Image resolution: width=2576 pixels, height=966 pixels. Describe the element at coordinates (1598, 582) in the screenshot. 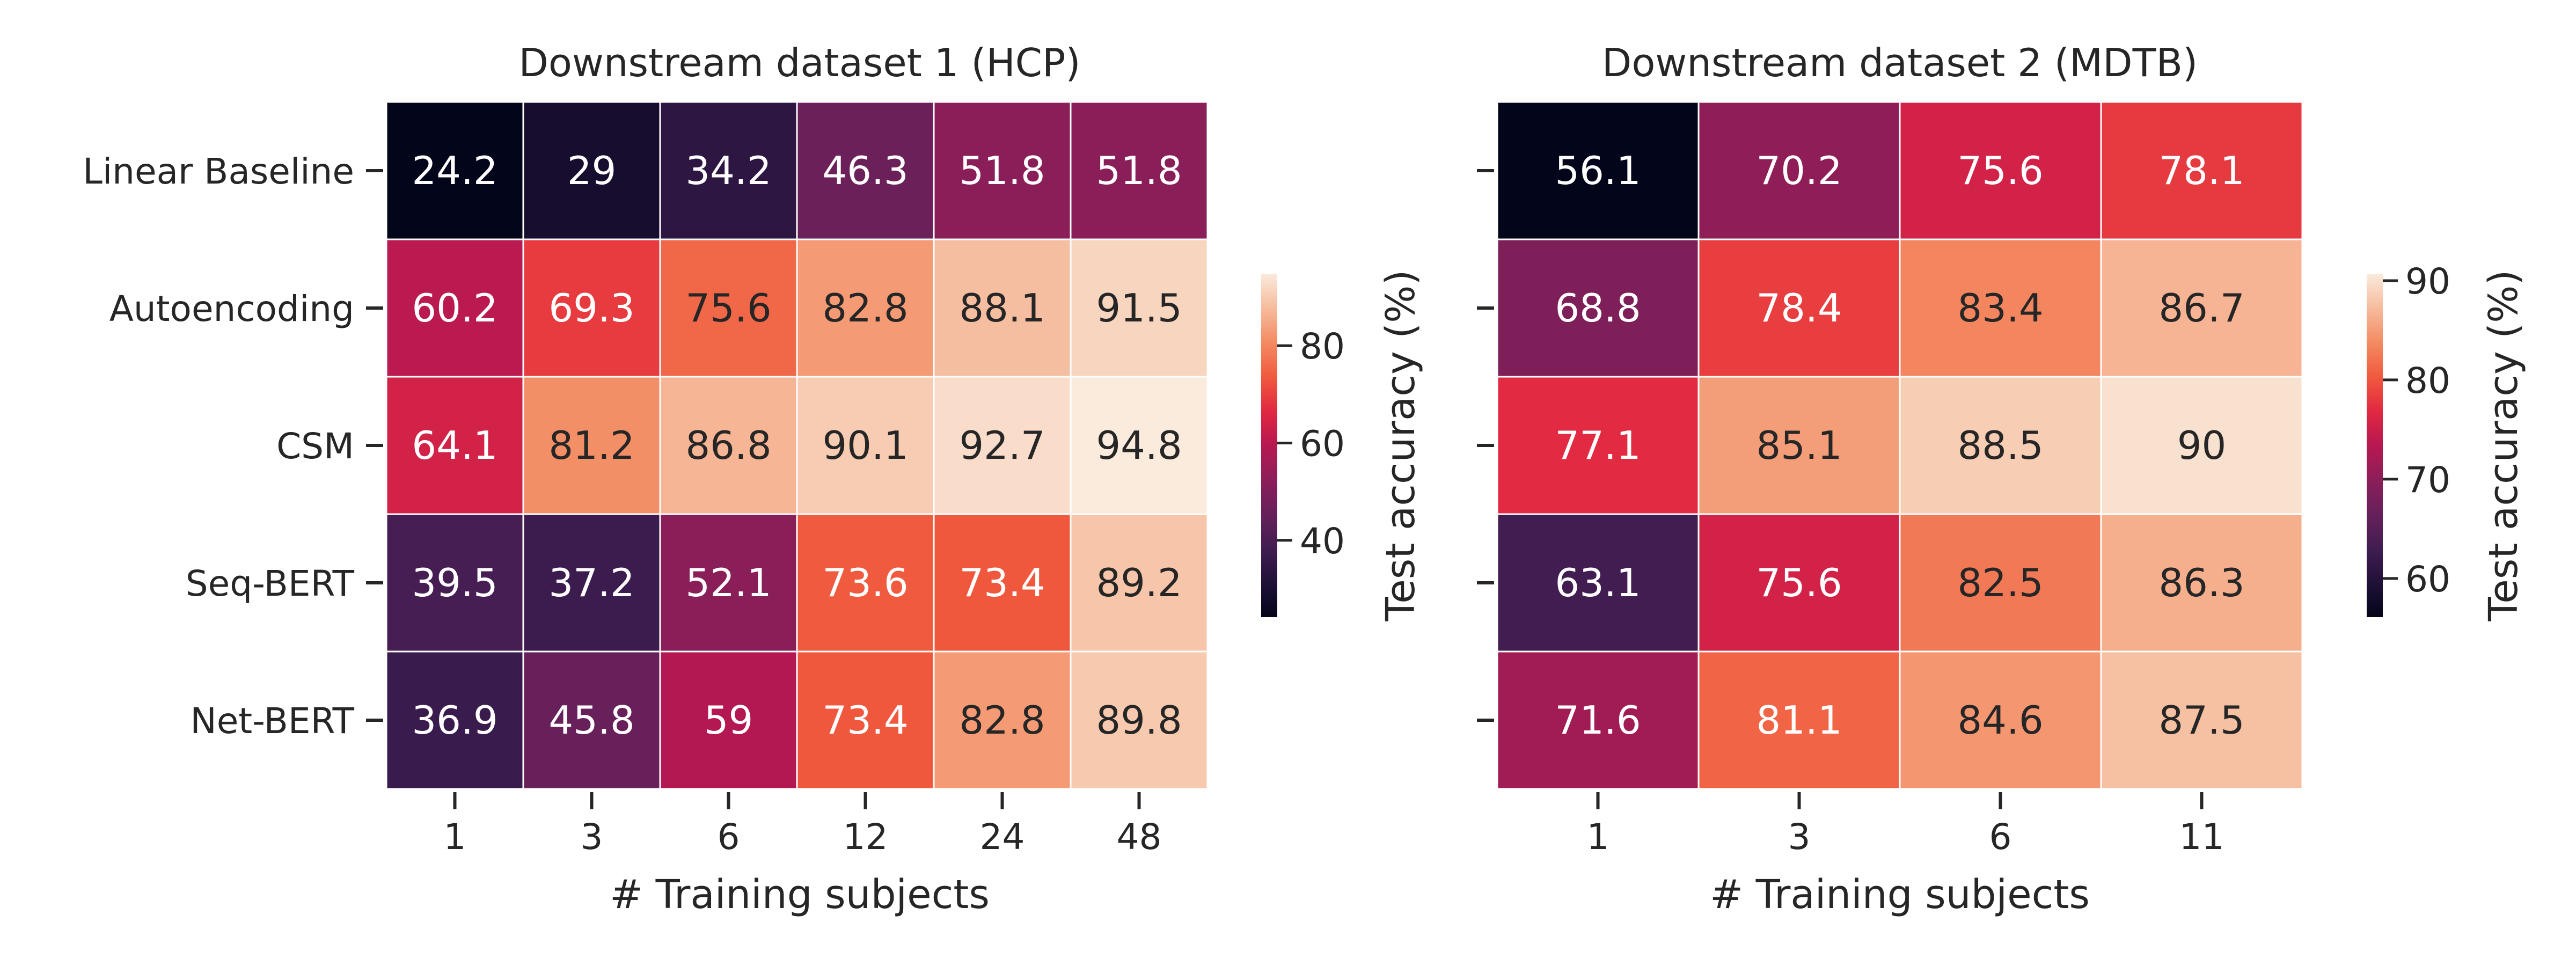

I see `cell-value-label: 63.1` at that location.